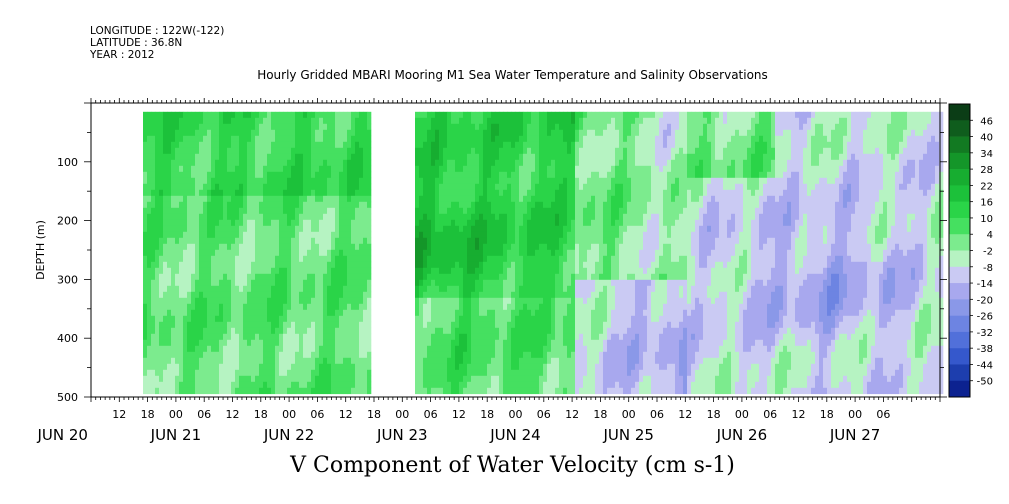  What do you see at coordinates (122, 55) in the screenshot?
I see `year-label: YEAR : 2012` at bounding box center [122, 55].